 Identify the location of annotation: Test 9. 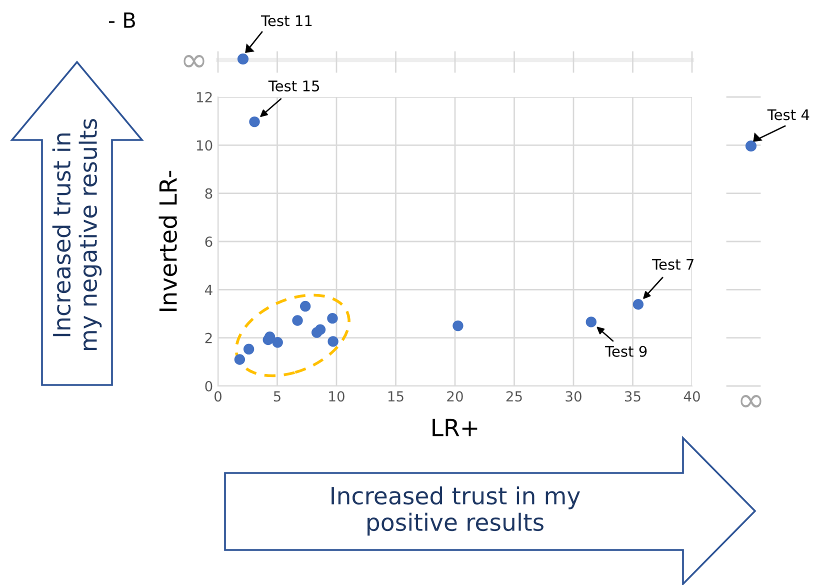
(626, 351).